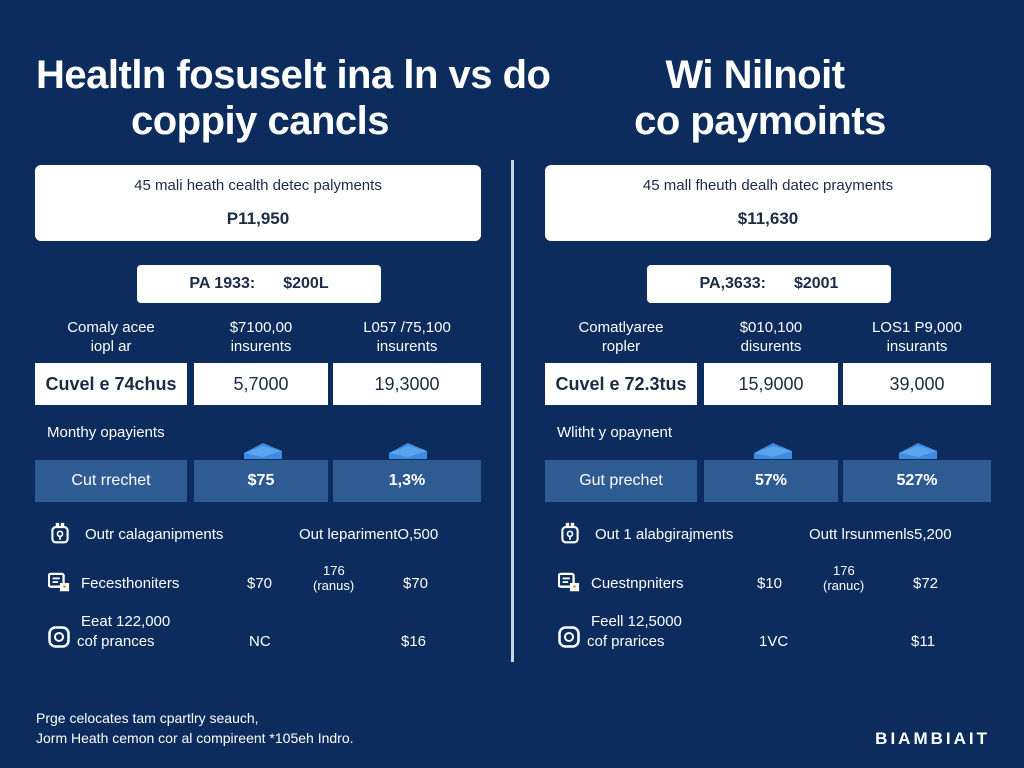  Describe the element at coordinates (111, 384) in the screenshot. I see `white-row-label: Cuvel e 74chus` at that location.